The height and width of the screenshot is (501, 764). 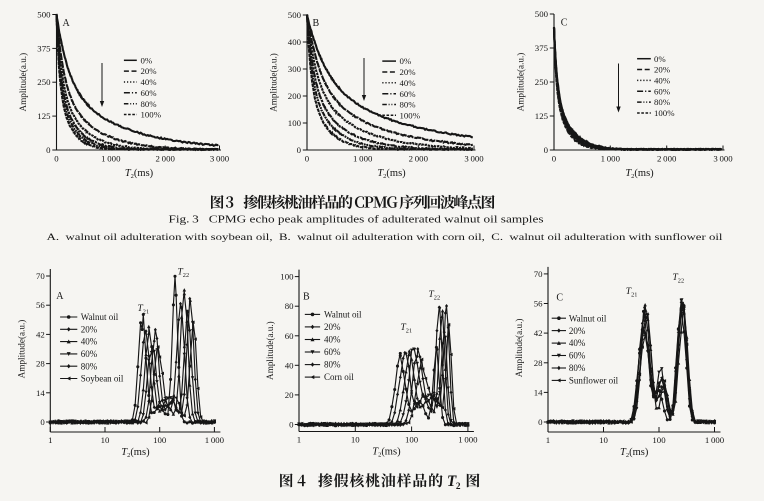 I want to click on svg-text: 375, so click(x=542, y=48).